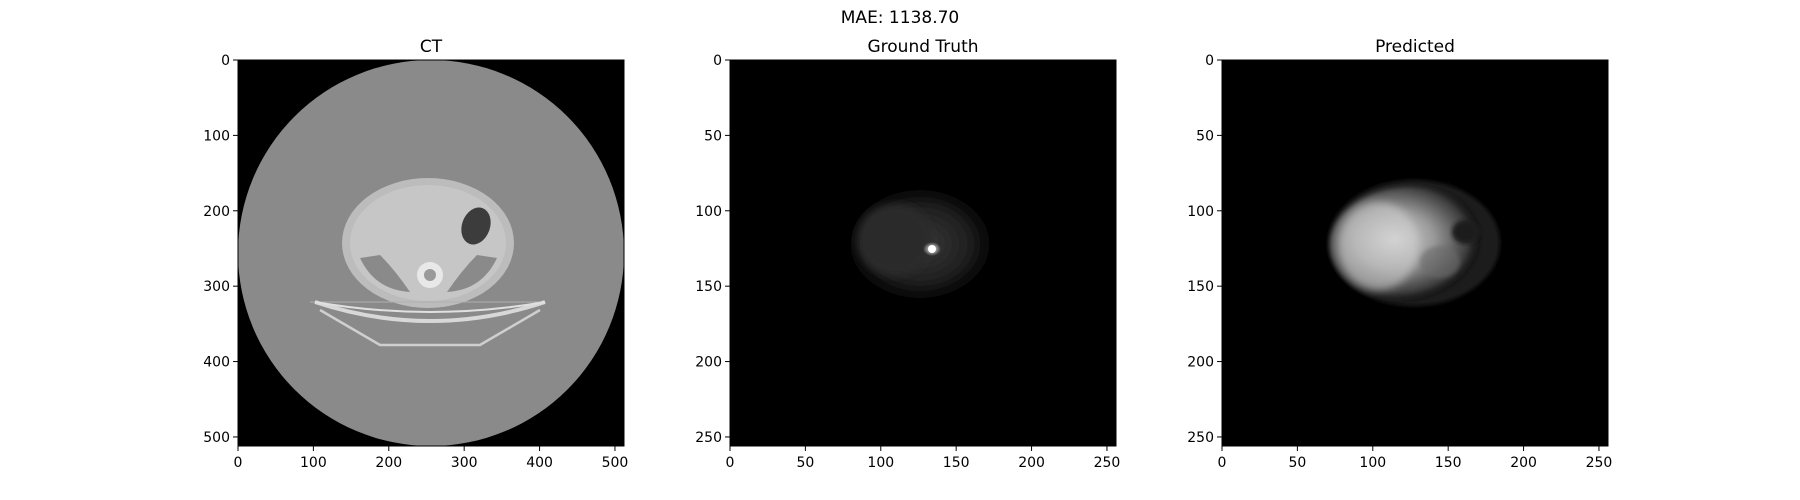 The height and width of the screenshot is (500, 1800). I want to click on gt-xtick: 0, so click(730, 458).